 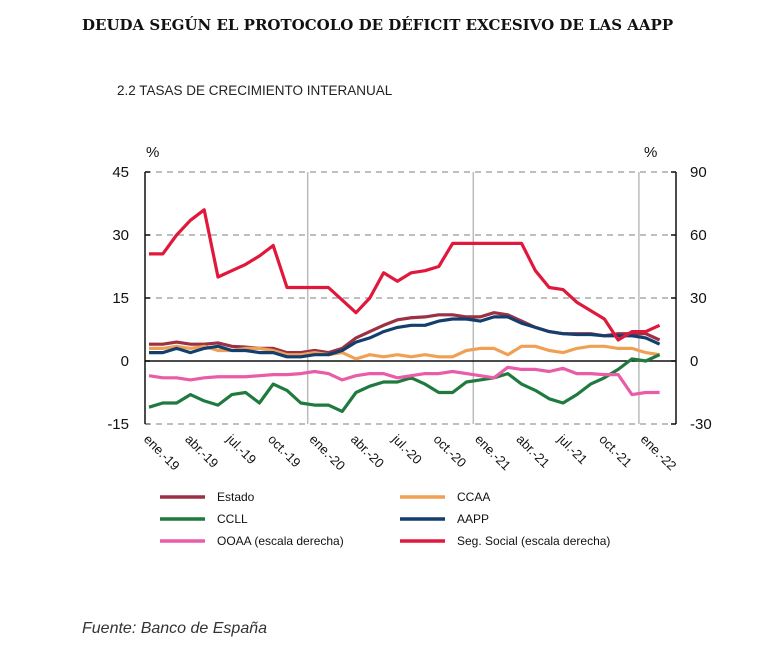 What do you see at coordinates (255, 90) in the screenshot?
I see `chart-title: 2.2 TASAS DE CRECIMIENTO INTERANUAL` at bounding box center [255, 90].